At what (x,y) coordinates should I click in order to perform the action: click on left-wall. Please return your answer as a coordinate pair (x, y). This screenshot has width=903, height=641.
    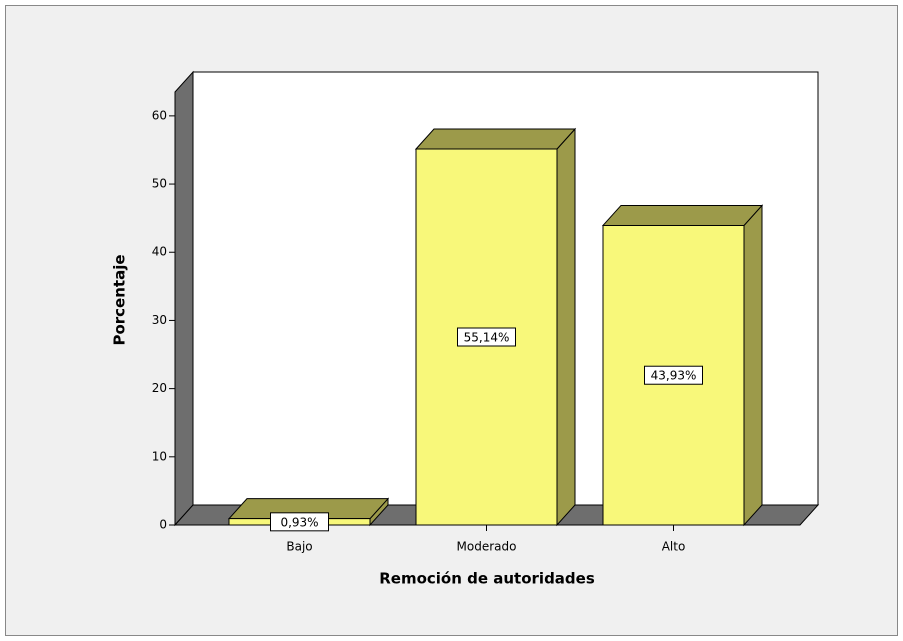
    Looking at the image, I should click on (184, 298).